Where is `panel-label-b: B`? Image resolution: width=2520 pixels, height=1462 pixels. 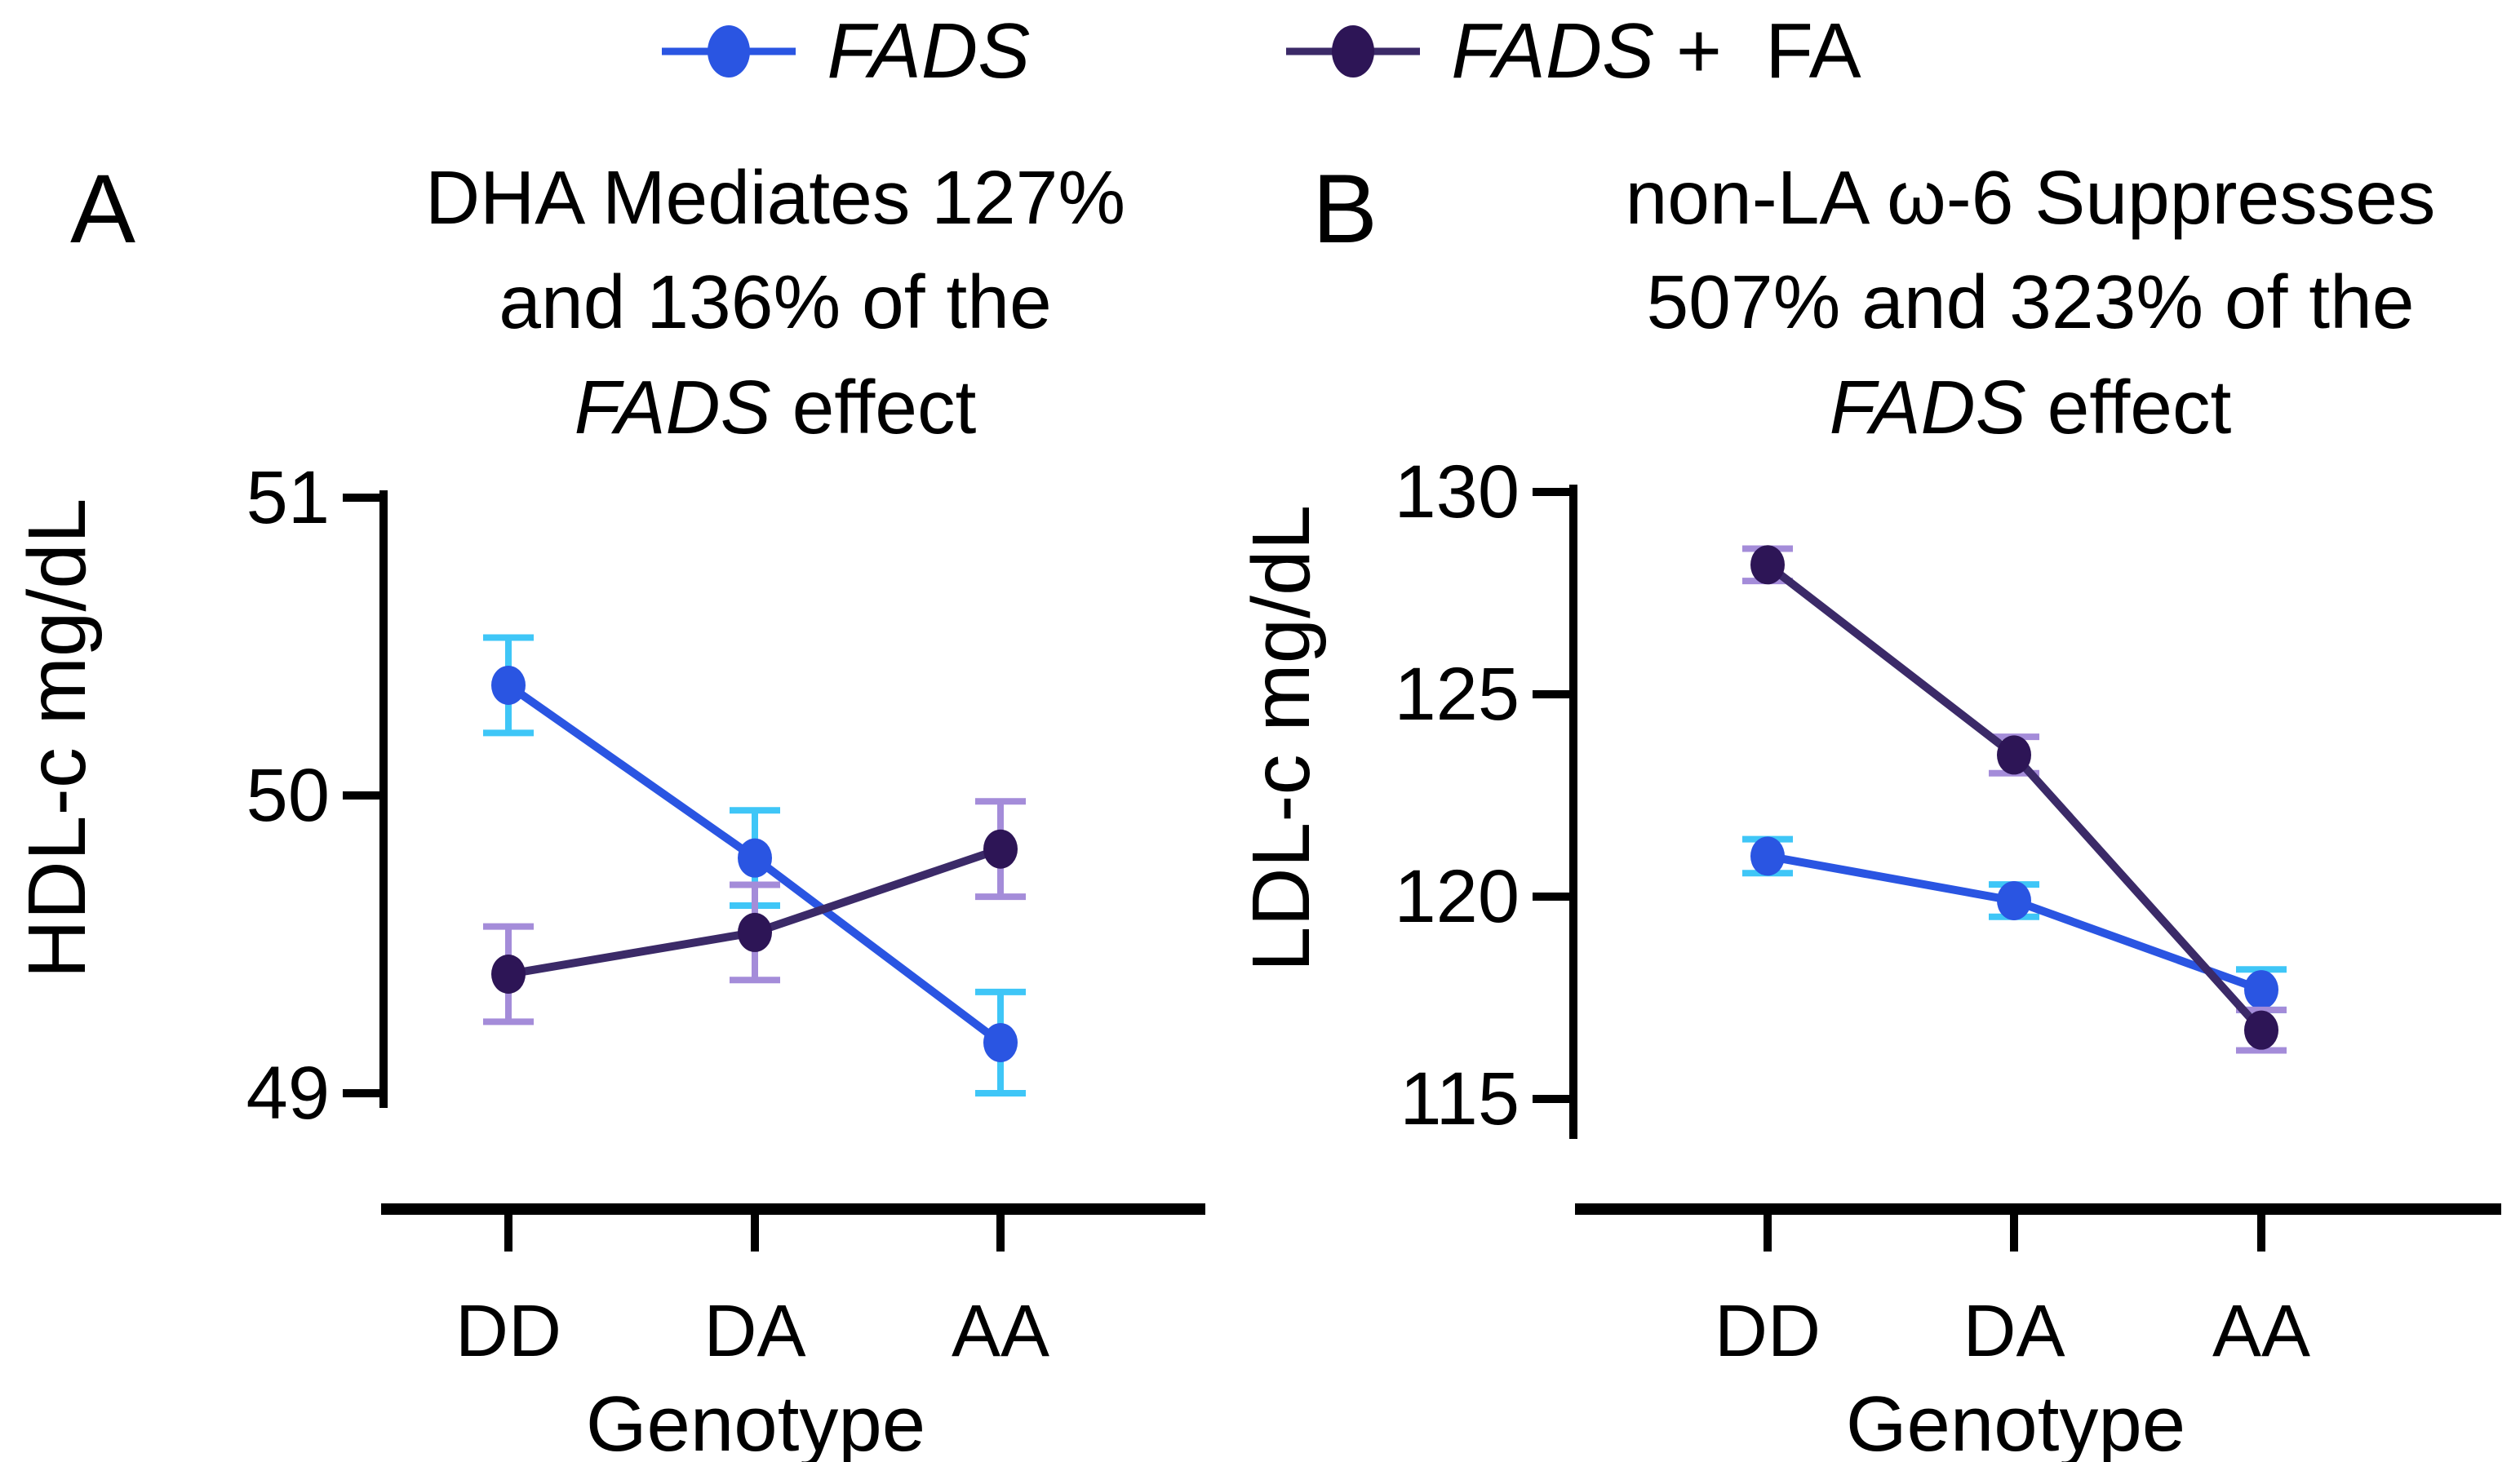 panel-label-b: B is located at coordinates (1345, 209).